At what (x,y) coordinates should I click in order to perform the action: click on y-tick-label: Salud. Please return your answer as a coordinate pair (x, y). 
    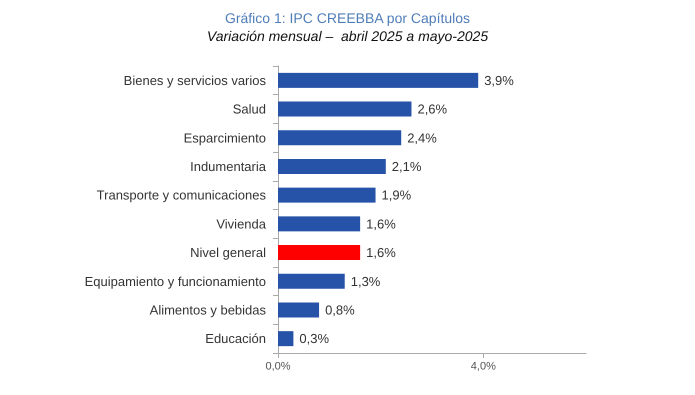
    Looking at the image, I should click on (249, 109).